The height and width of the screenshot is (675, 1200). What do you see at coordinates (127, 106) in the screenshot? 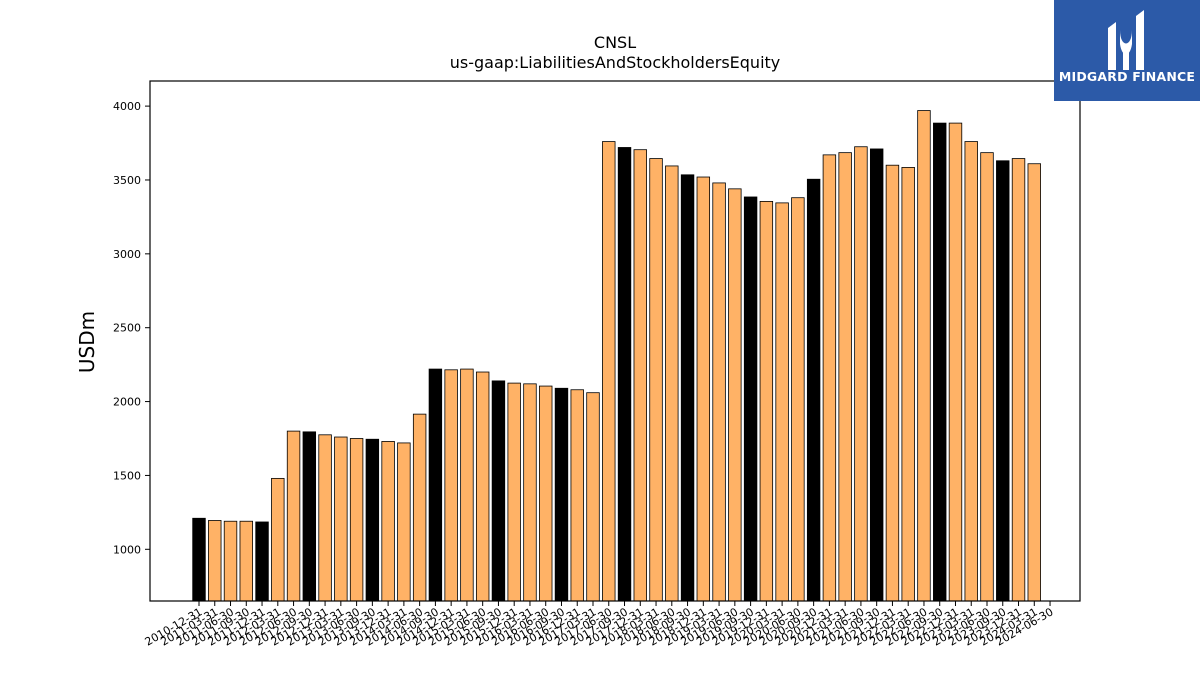
I see `y-tick-label: 4000` at bounding box center [127, 106].